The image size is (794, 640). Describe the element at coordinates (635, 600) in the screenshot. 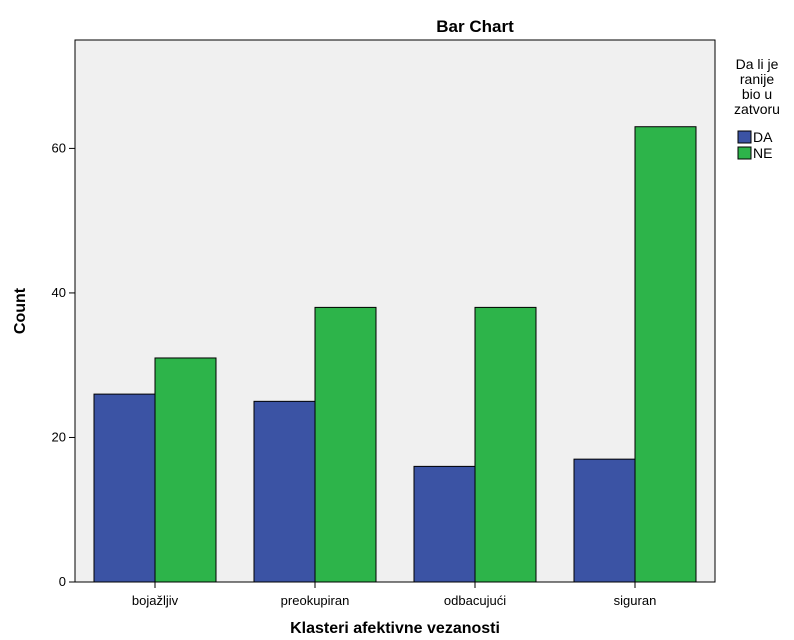

I see `x-tick-label: siguran` at that location.